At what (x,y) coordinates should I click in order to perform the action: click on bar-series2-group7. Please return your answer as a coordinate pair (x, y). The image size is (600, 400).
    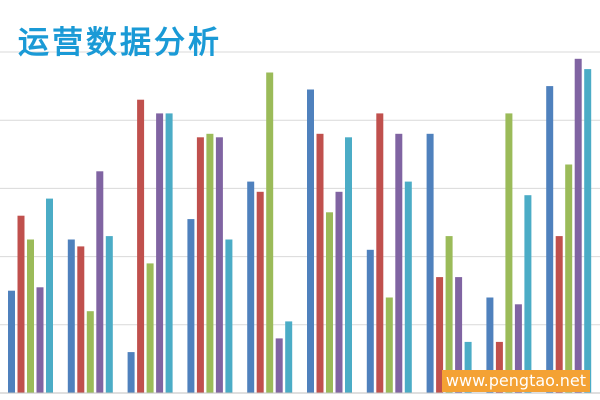
    Looking at the image, I should click on (380, 253).